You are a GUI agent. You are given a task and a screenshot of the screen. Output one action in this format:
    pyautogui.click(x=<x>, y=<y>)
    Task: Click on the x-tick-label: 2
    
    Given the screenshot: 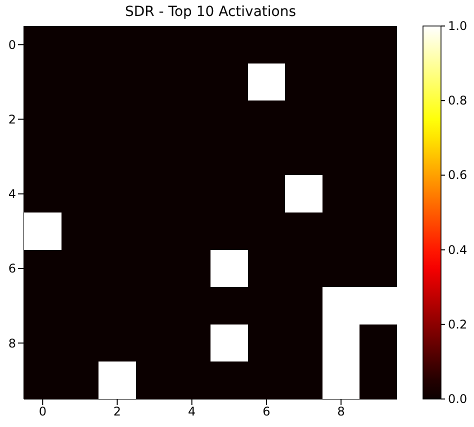 What is the action you would take?
    pyautogui.click(x=117, y=411)
    